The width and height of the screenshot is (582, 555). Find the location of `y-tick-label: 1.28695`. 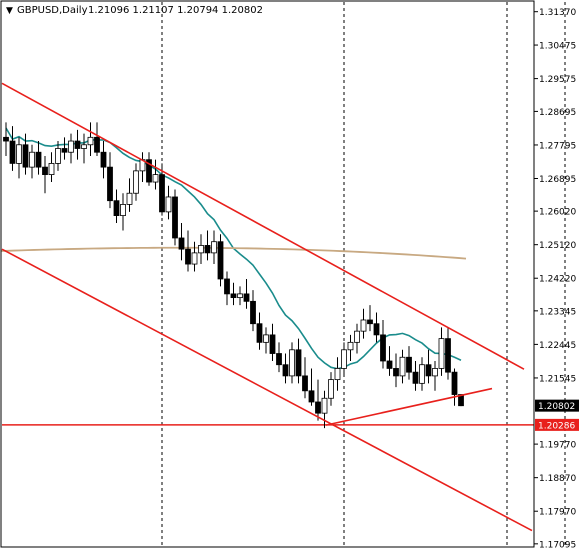

y-tick-label: 1.28695 is located at coordinates (557, 113).